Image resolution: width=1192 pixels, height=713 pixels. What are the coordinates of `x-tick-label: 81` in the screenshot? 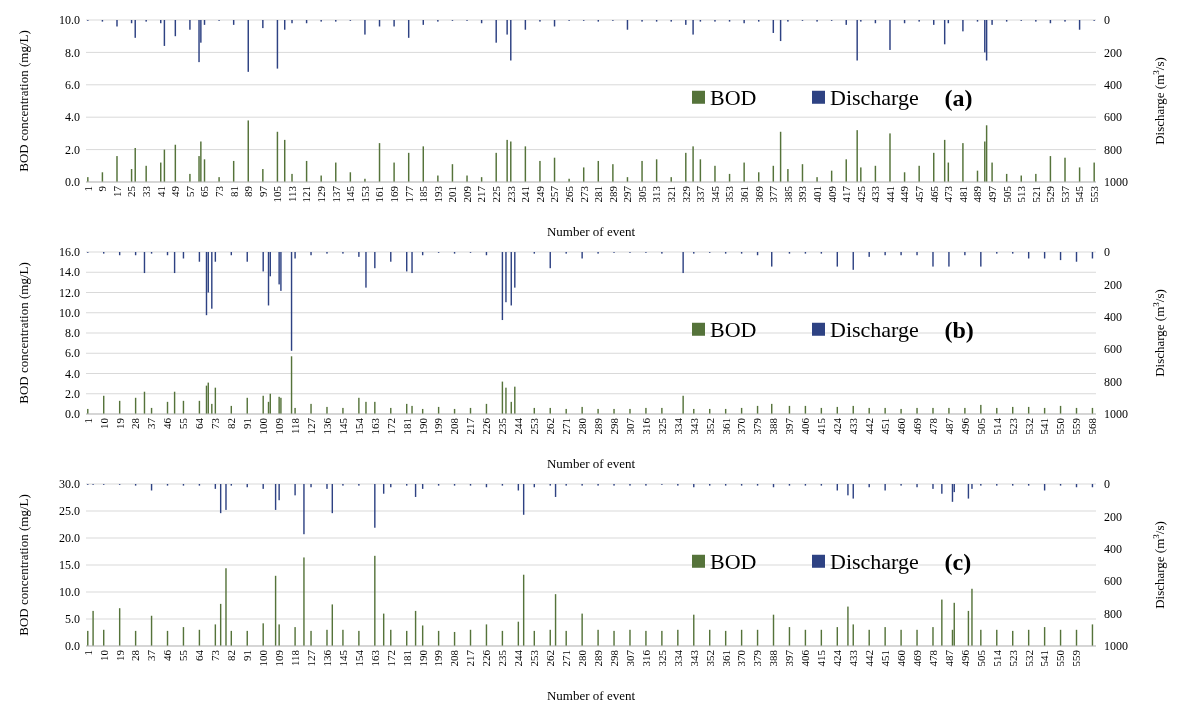 It's located at (233, 191).